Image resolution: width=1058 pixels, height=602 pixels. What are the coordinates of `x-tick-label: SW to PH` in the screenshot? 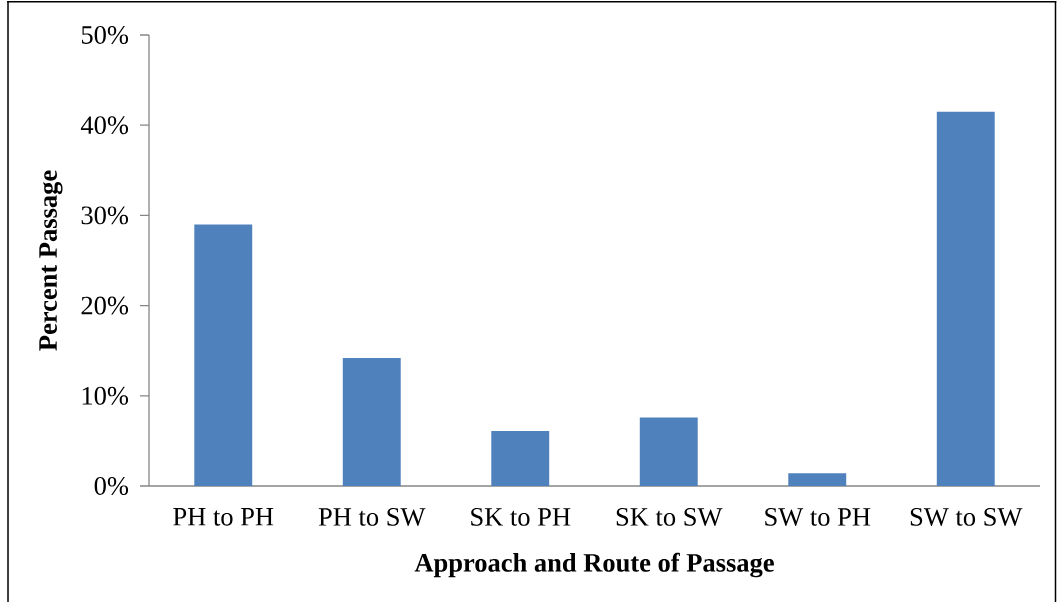 It's located at (818, 517).